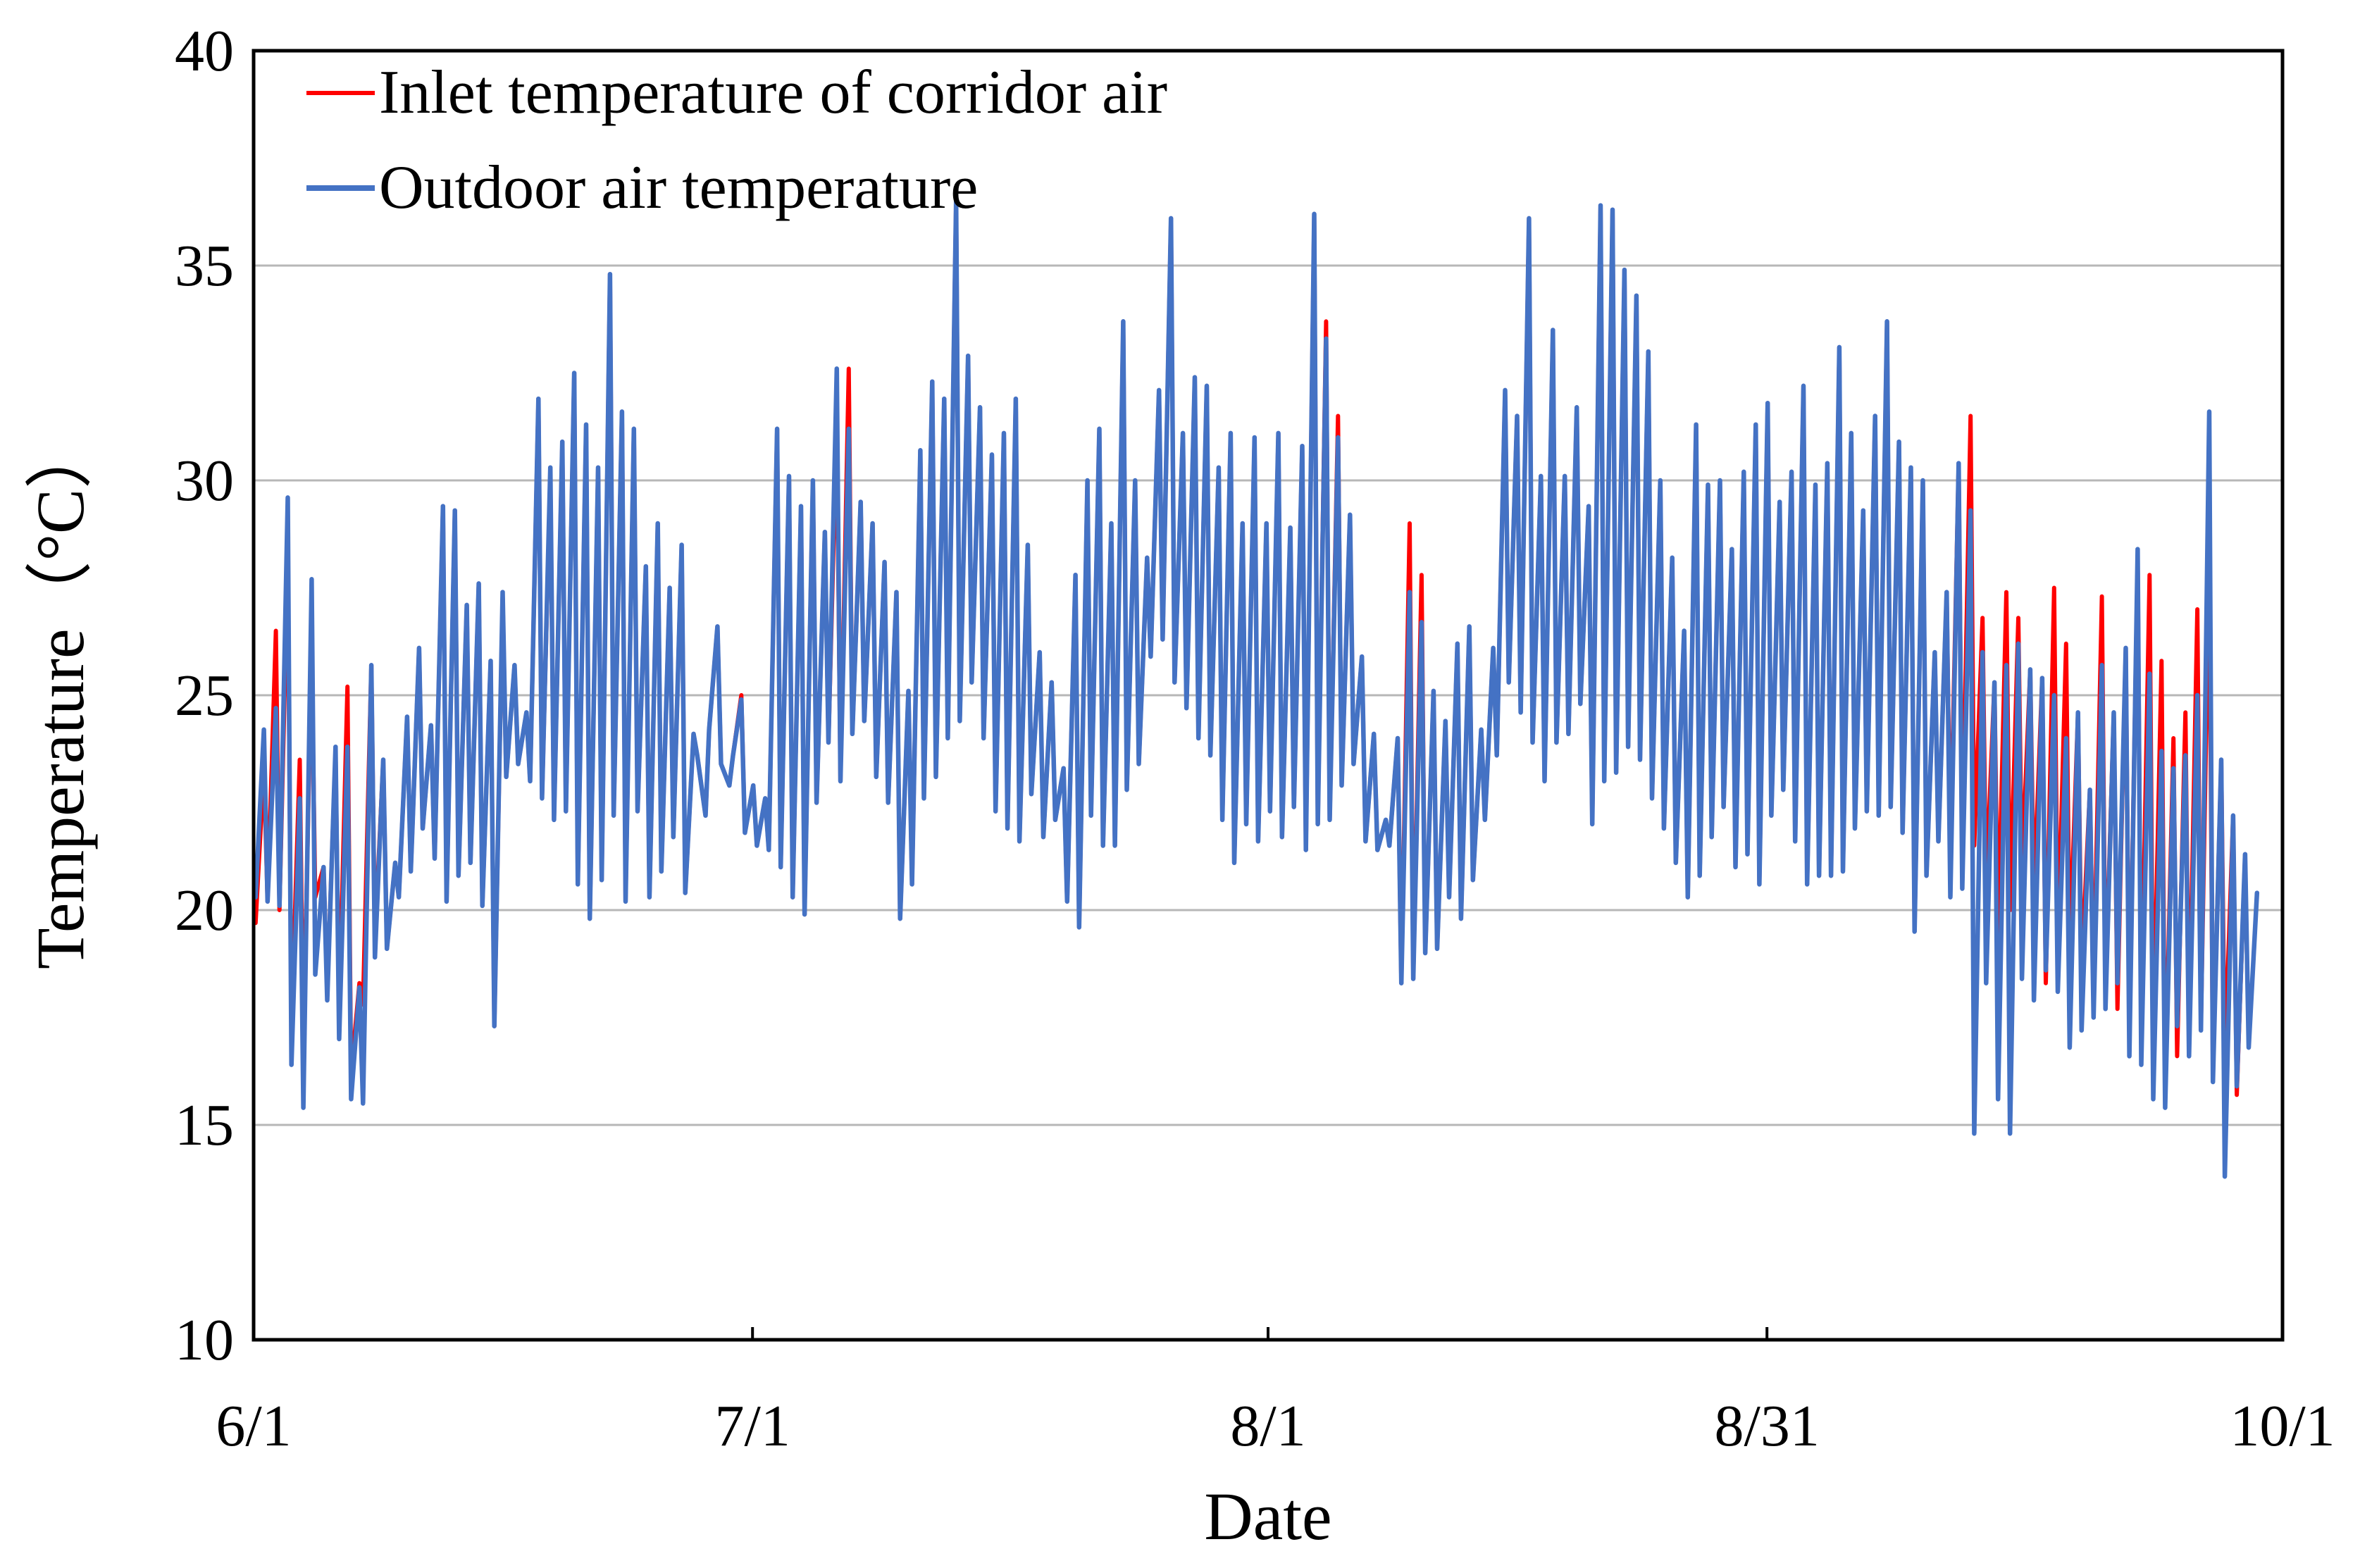 The image size is (2360, 1568). Describe the element at coordinates (1267, 1426) in the screenshot. I see `x-tick-label: 8/1` at that location.